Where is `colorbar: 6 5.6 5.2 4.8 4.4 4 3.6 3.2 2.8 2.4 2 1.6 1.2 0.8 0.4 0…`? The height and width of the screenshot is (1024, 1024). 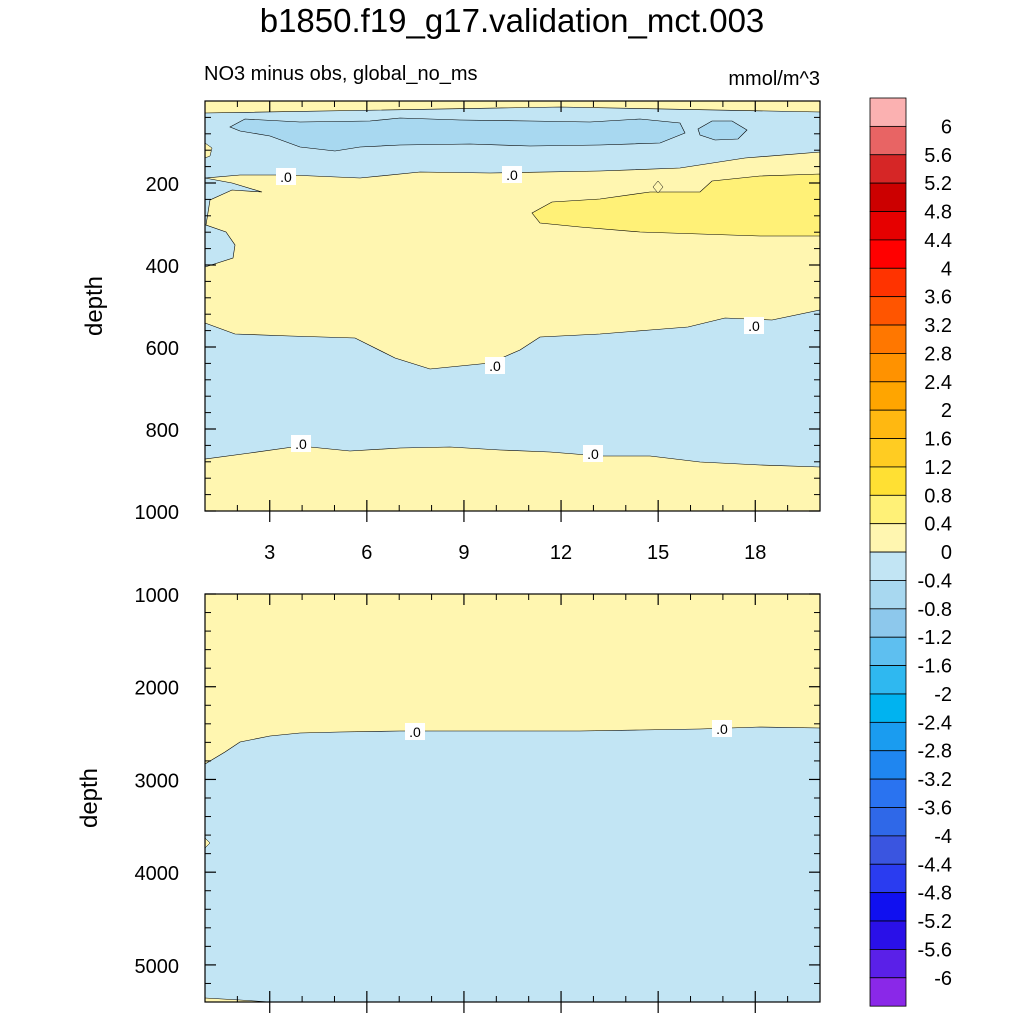 colorbar: 6 5.6 5.2 4.8 4.4 4 3.6 3.2 2.8 2.4 2 1.6 1.2 0.8 0.4 0… is located at coordinates (910, 552).